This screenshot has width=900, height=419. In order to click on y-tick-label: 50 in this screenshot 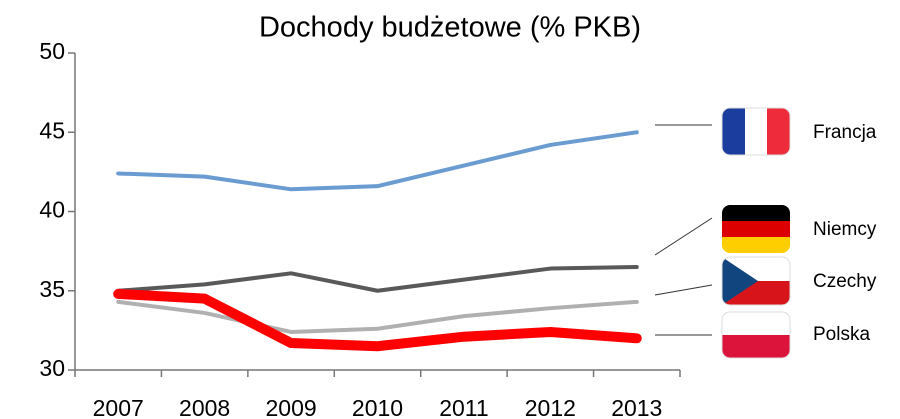, I will do `click(52, 51)`.